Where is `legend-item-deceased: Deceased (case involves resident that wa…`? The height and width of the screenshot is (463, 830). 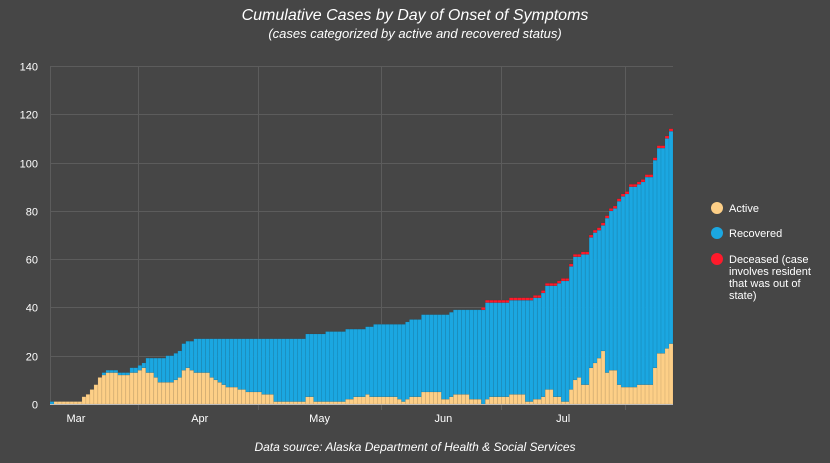 legend-item-deceased: Deceased (case involves resident that wa… is located at coordinates (761, 277).